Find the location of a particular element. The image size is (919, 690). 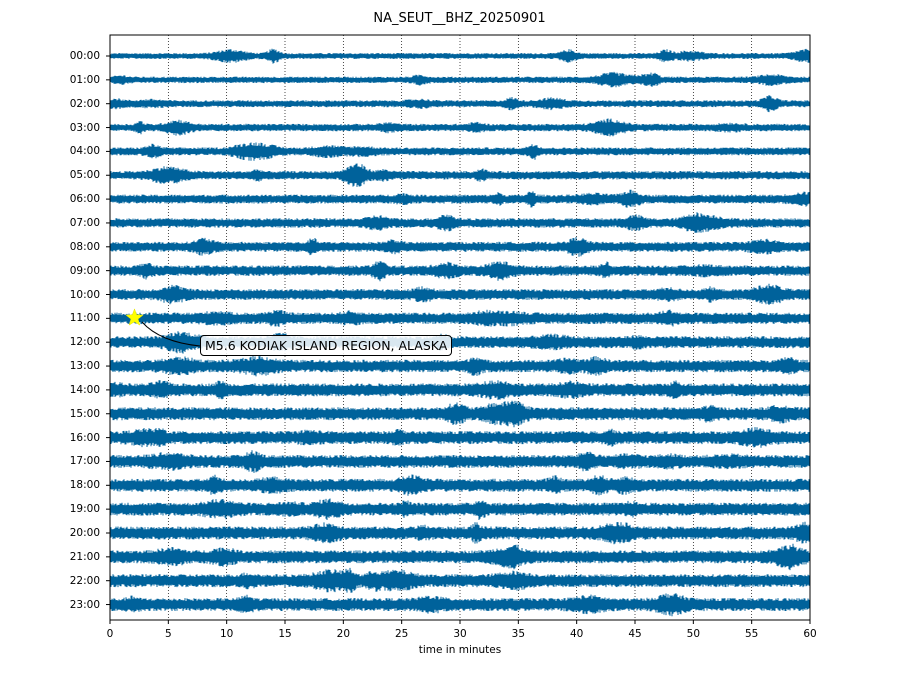

y-tick-label: 21:00 is located at coordinates (84, 556).